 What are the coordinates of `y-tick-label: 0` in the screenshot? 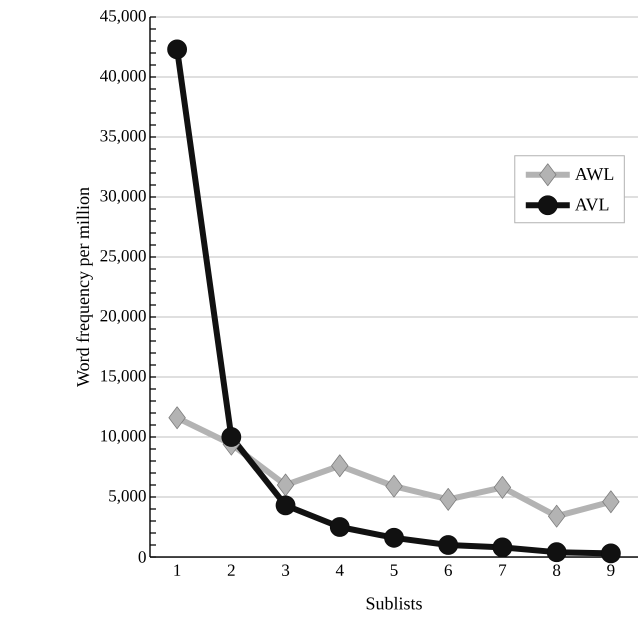 It's located at (142, 557).